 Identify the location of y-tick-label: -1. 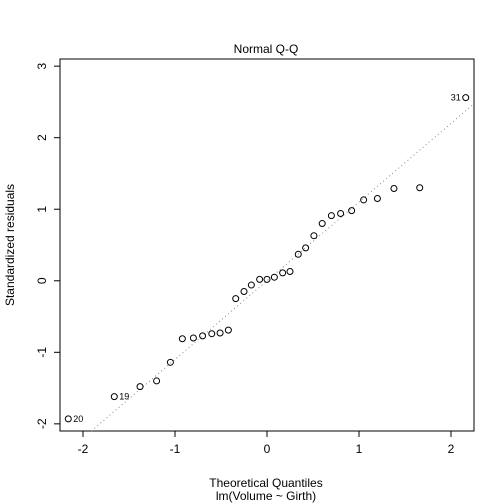
(42, 352).